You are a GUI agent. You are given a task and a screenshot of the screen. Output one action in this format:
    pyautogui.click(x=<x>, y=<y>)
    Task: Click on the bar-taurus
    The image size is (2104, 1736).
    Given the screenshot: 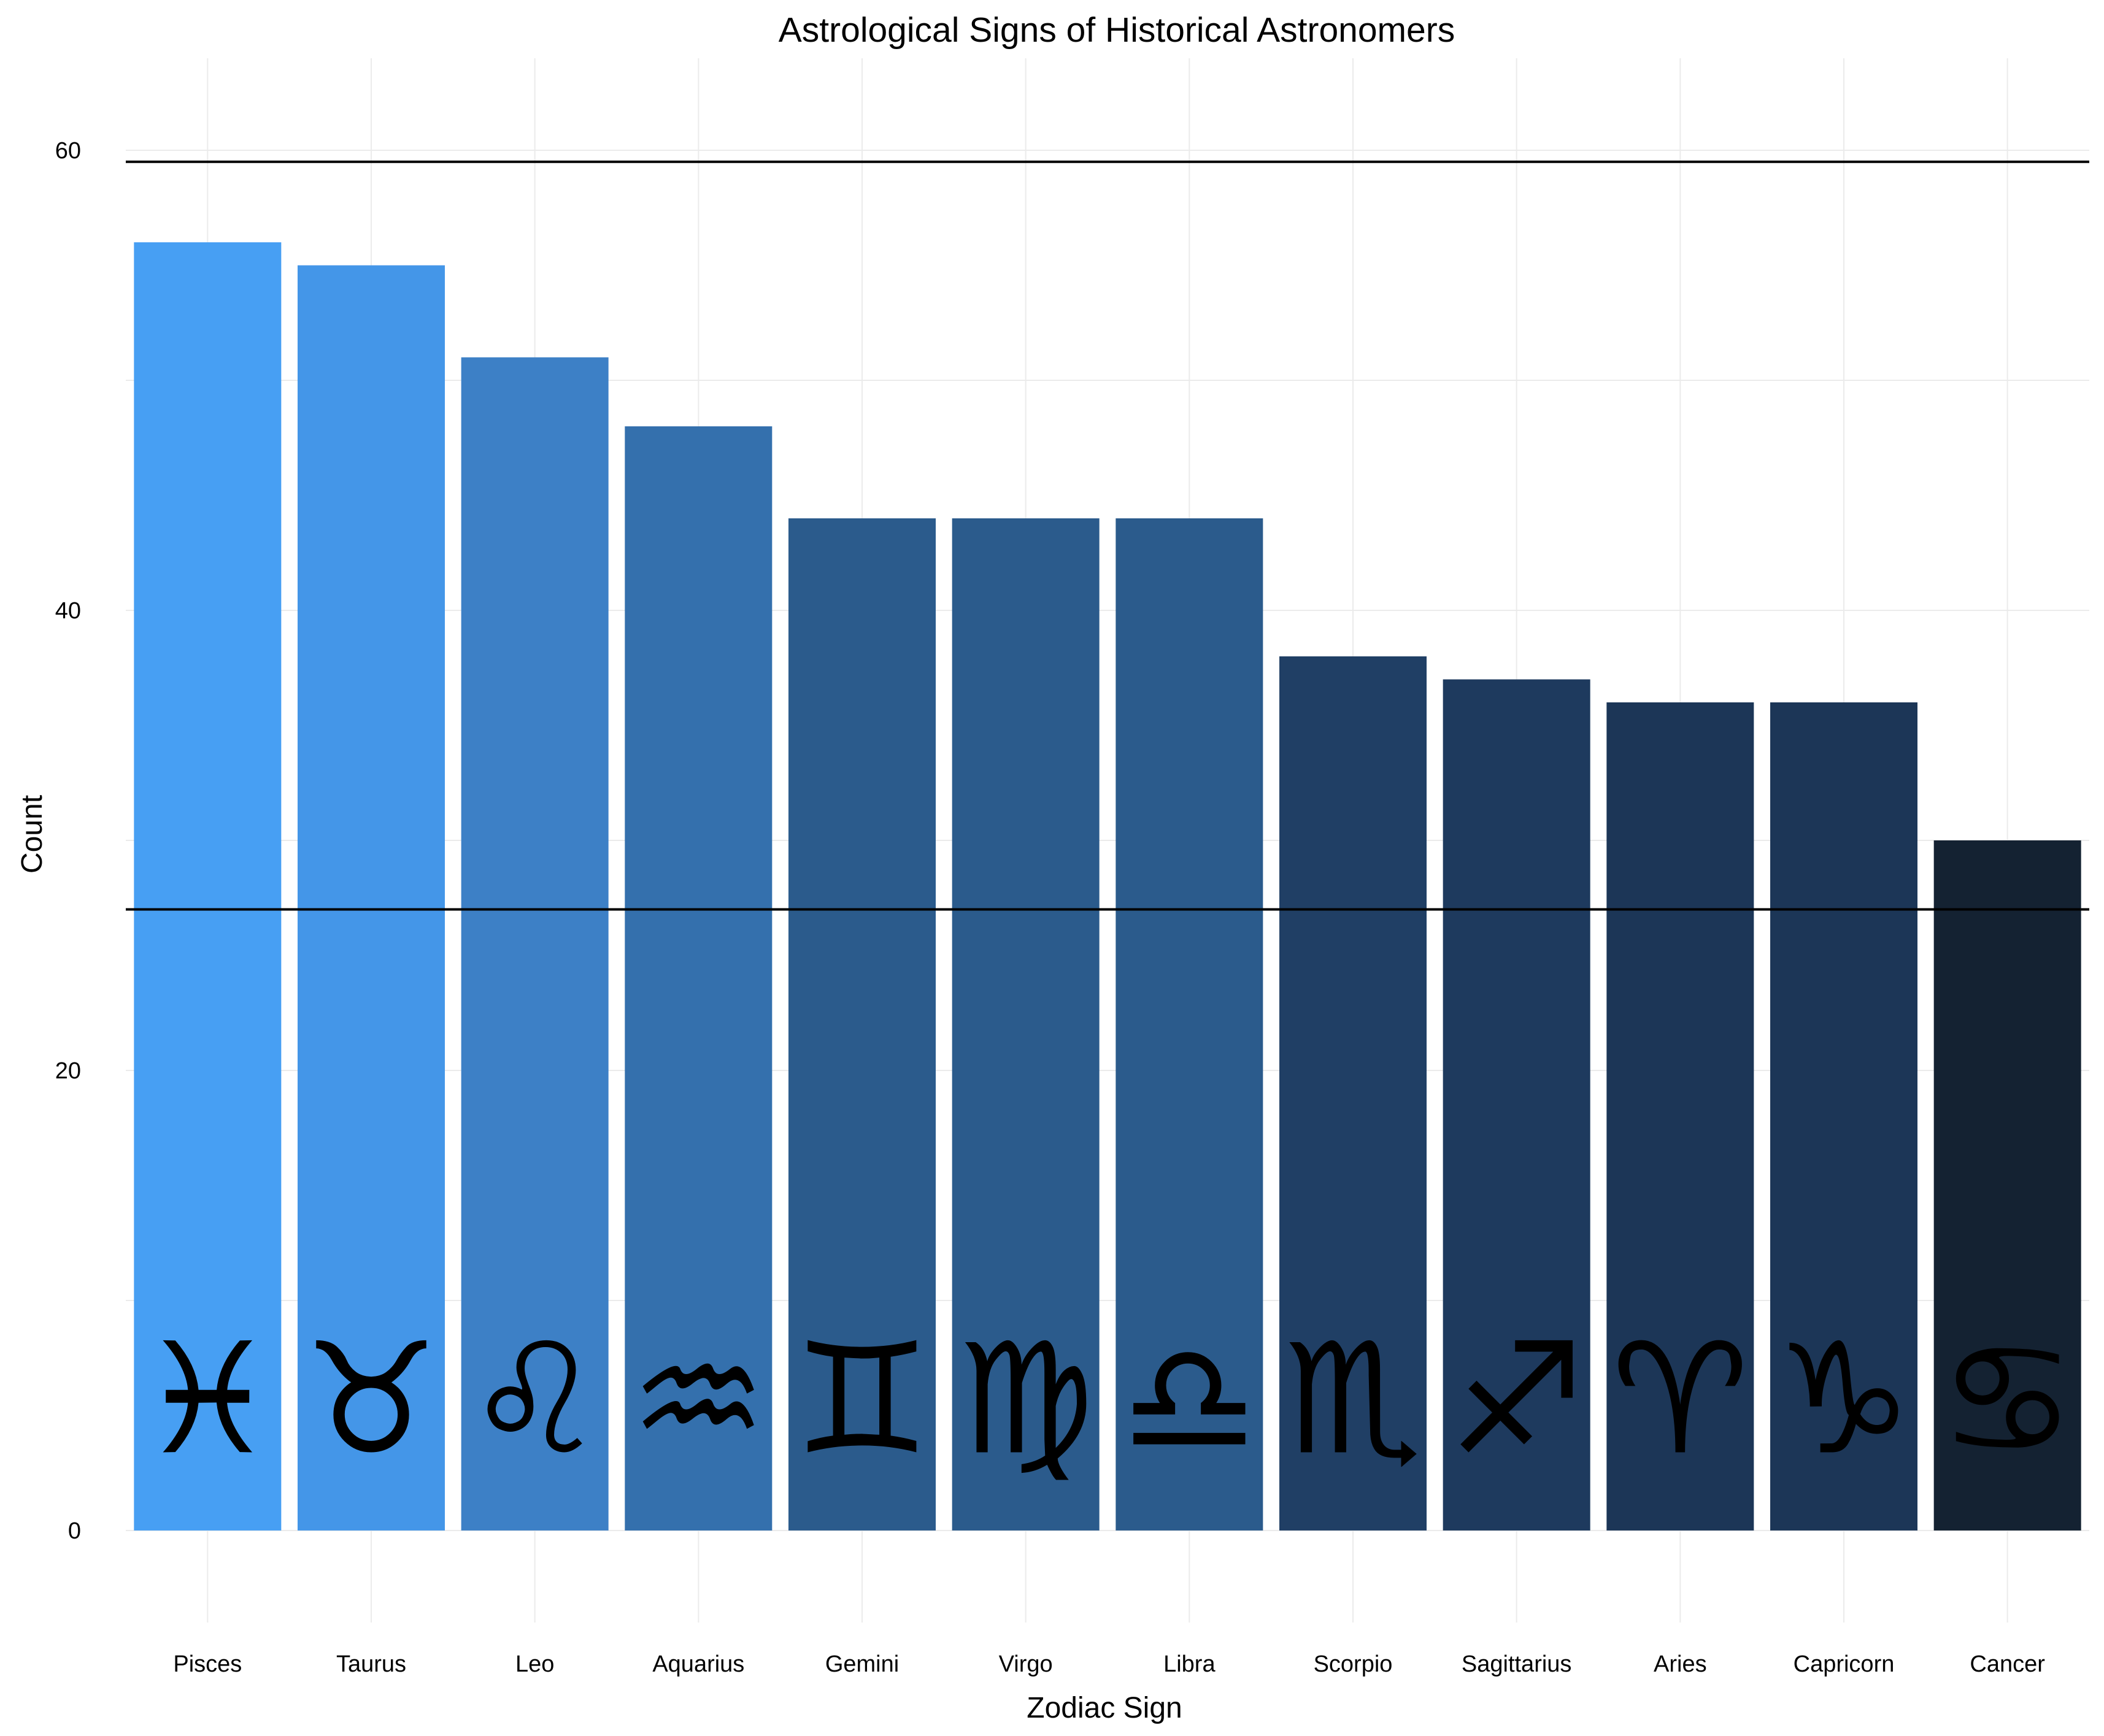 What is the action you would take?
    pyautogui.click(x=371, y=898)
    